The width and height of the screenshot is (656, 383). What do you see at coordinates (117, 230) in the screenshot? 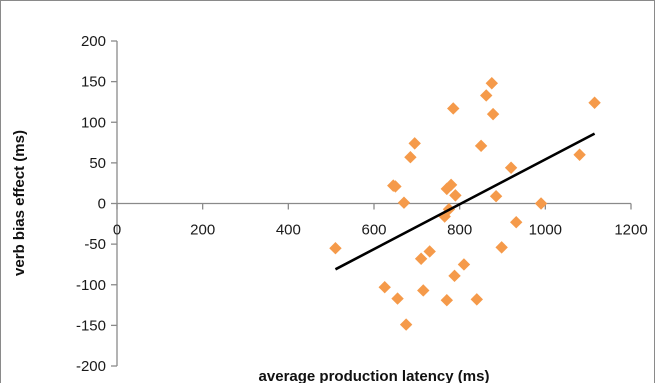
I see `x-tick-label: 0` at bounding box center [117, 230].